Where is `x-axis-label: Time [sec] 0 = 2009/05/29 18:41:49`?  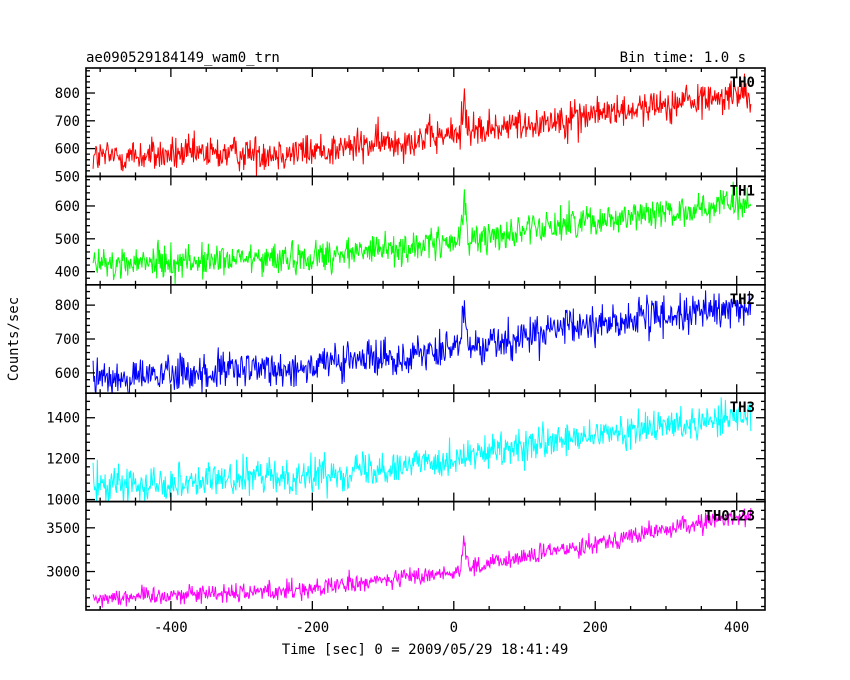 x-axis-label: Time [sec] 0 = 2009/05/29 18:41:49 is located at coordinates (425, 650).